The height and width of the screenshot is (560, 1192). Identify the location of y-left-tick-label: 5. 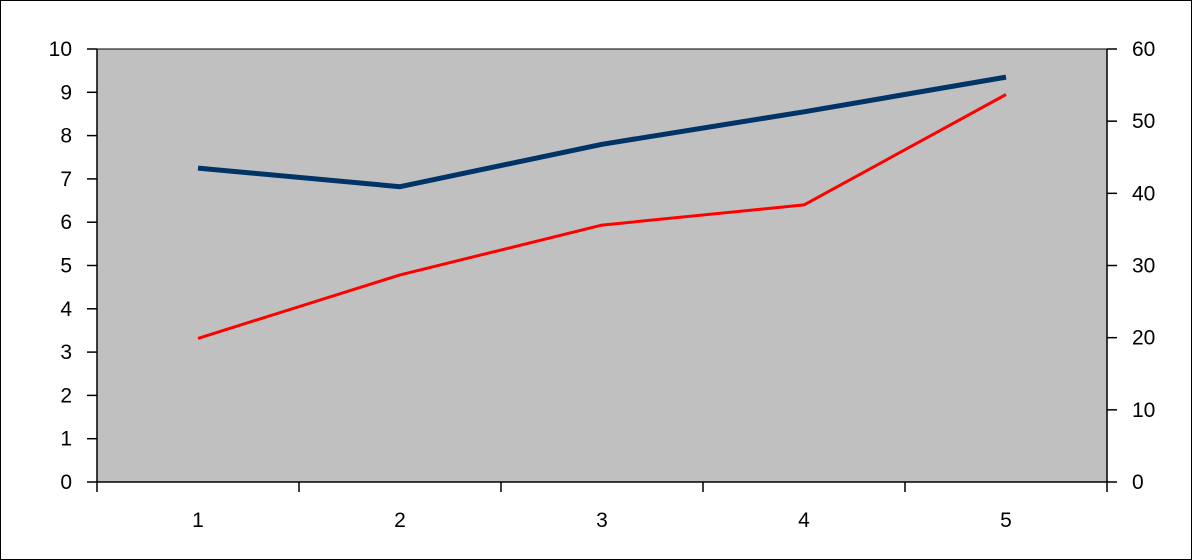
(66, 266).